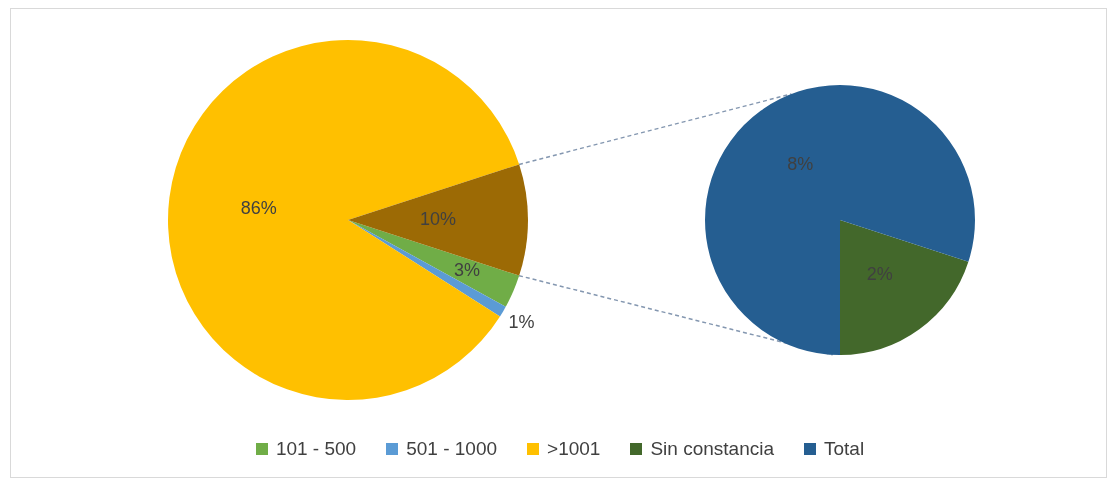 The image size is (1120, 480). Describe the element at coordinates (258, 207) in the screenshot. I see `data-label: 86%` at that location.